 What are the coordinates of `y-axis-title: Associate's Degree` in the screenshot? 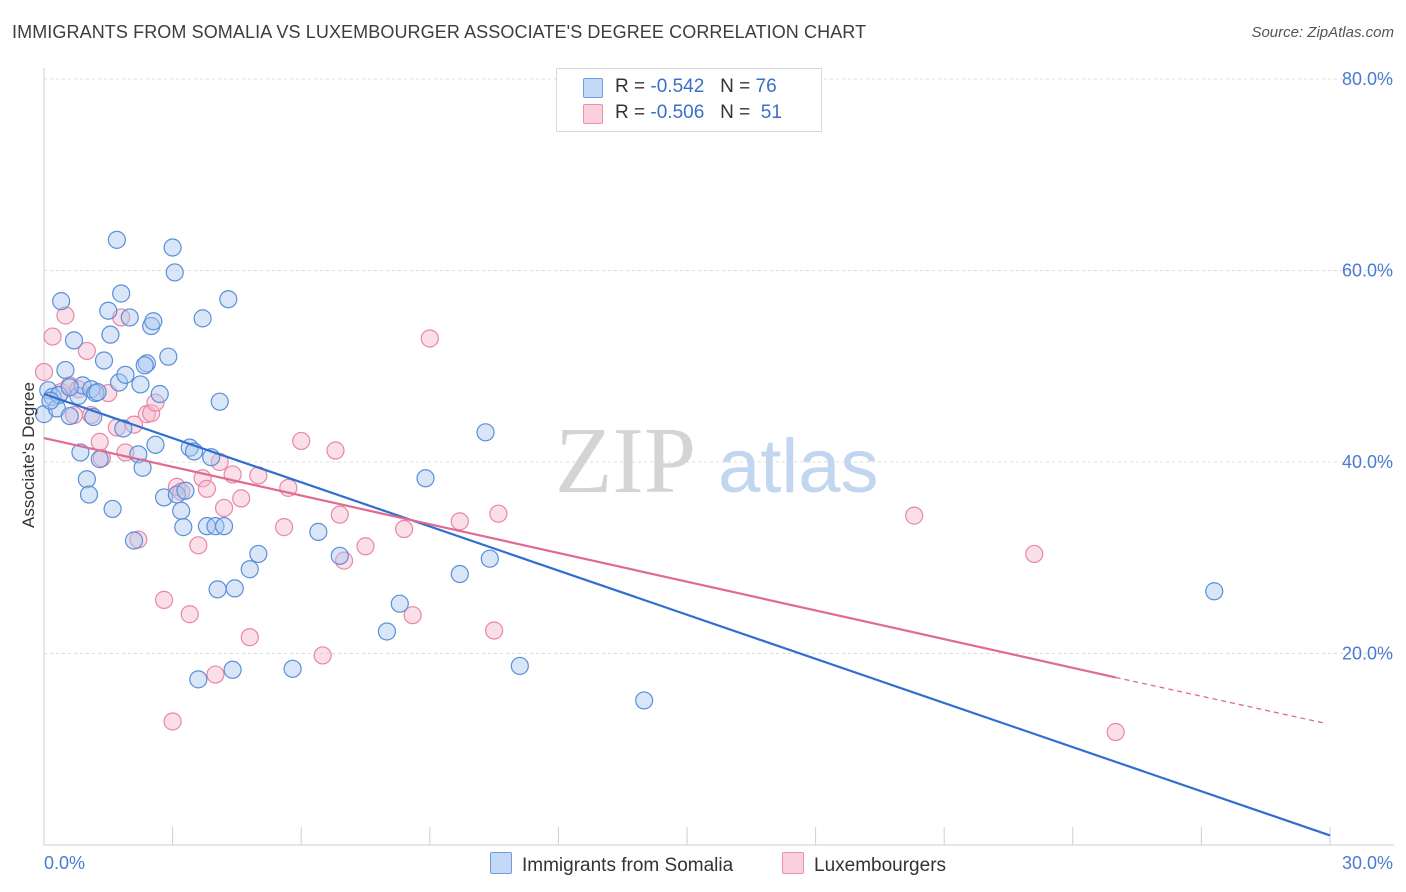 It's located at (28, 455).